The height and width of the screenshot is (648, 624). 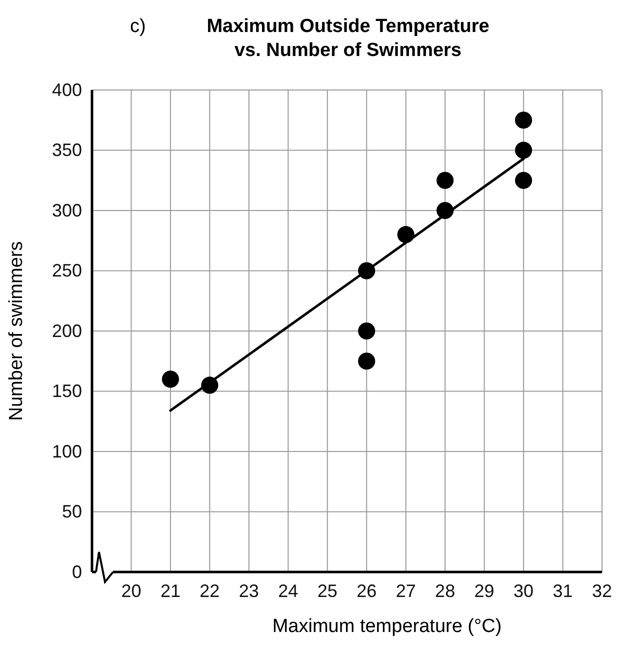 What do you see at coordinates (248, 590) in the screenshot?
I see `x-tick-label: 23` at bounding box center [248, 590].